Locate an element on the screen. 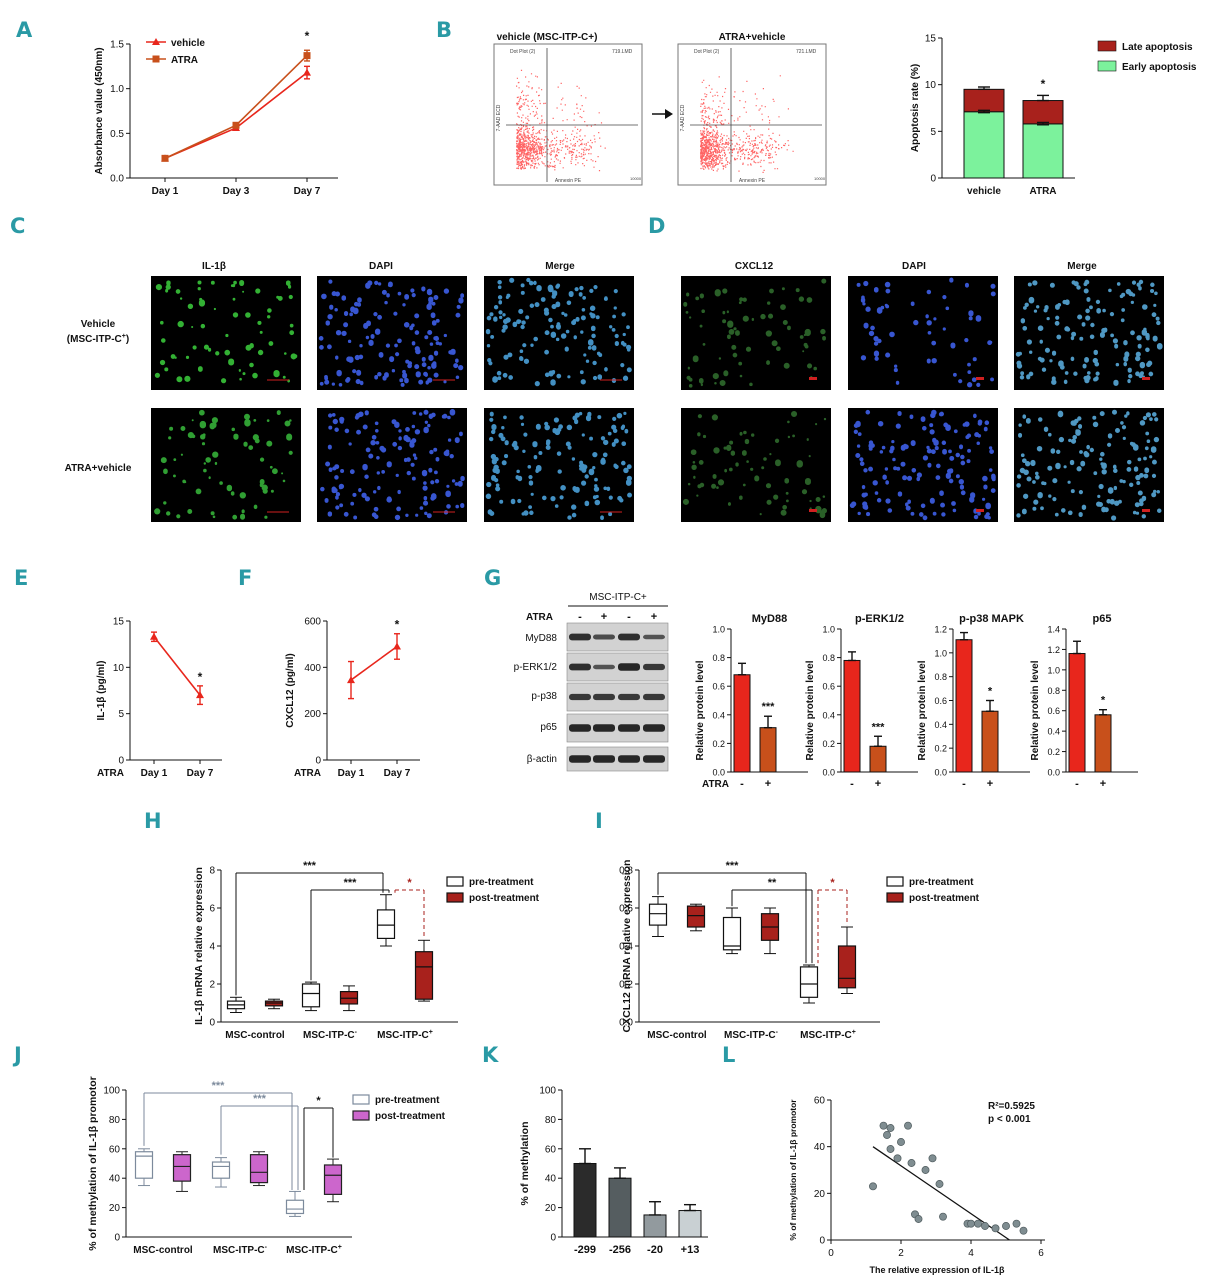  E-y-tick-label: 0 is located at coordinates (121, 761).